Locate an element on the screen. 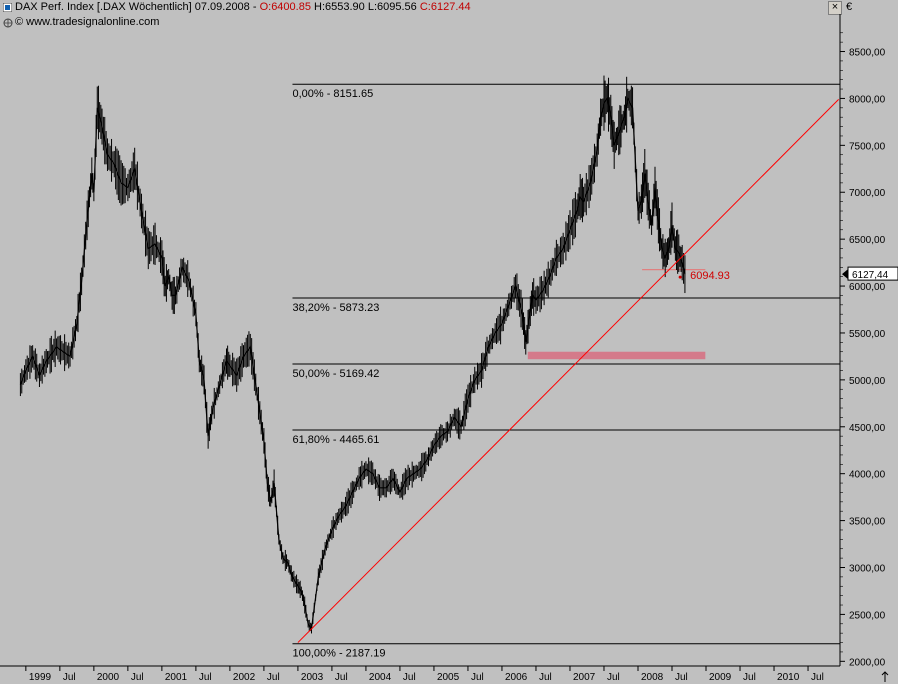  dax-logo-icon is located at coordinates (7, 7).